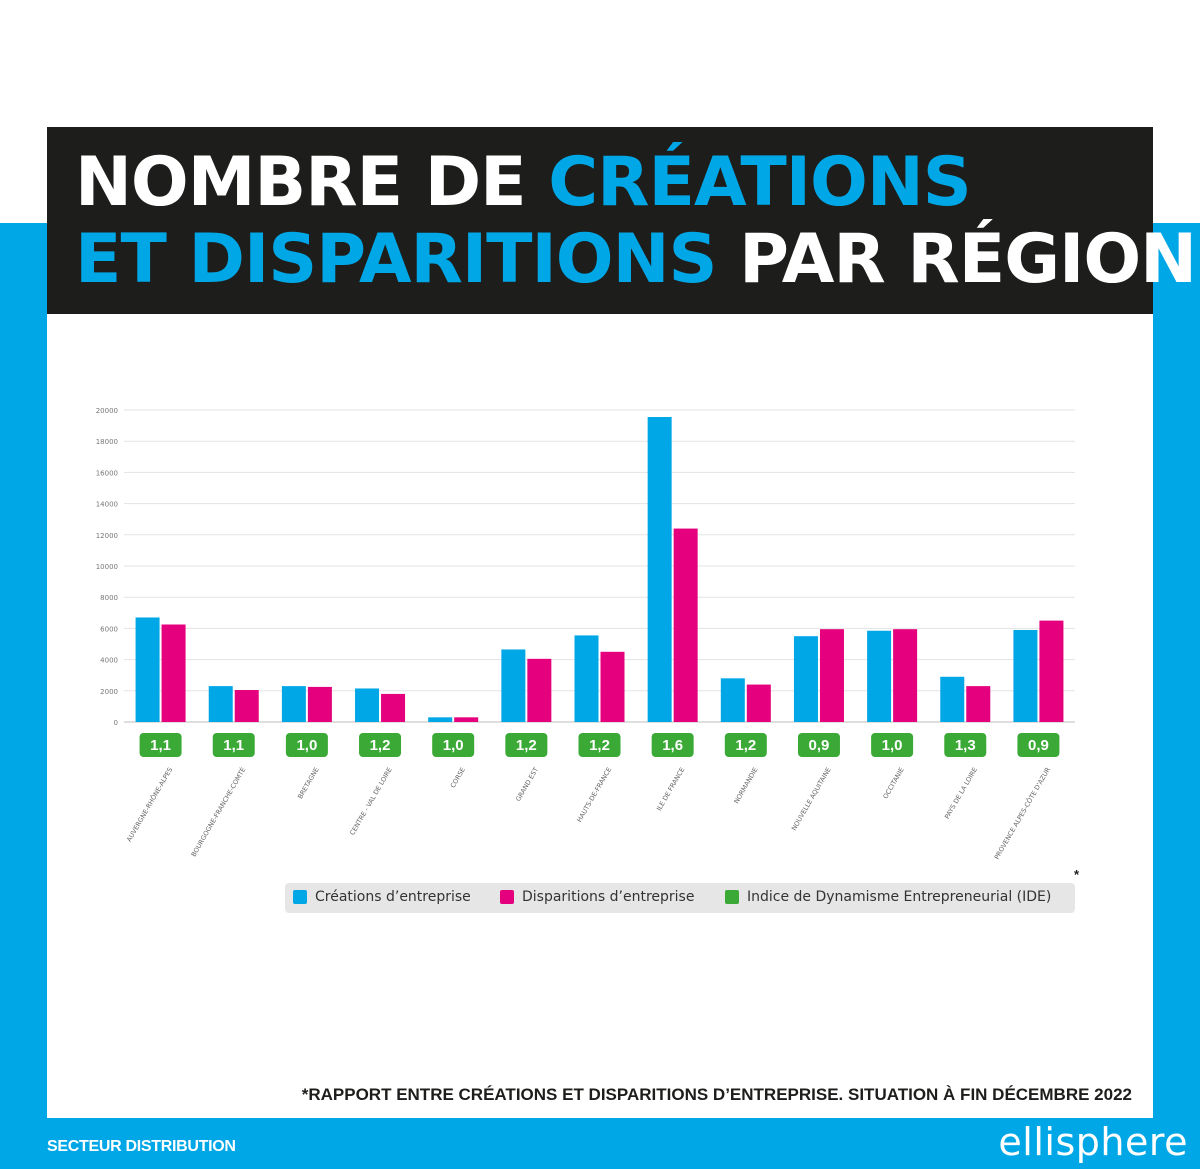 Image resolution: width=1200 pixels, height=1169 pixels. Describe the element at coordinates (527, 784) in the screenshot. I see `category-label: GRAND EST` at that location.